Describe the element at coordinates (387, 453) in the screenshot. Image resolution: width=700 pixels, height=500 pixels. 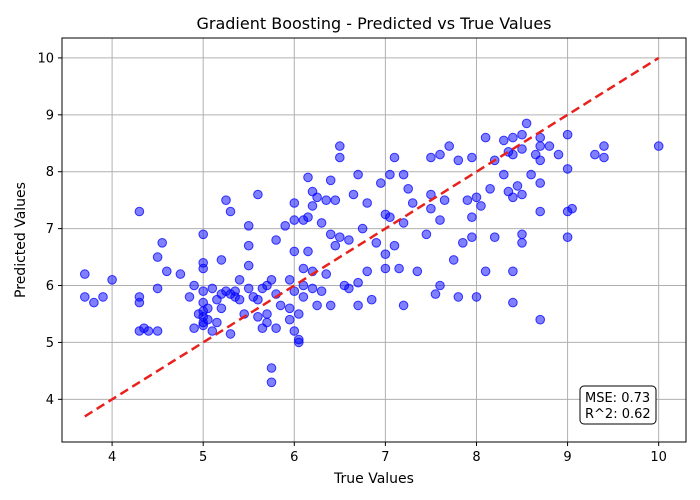
I see `x-axis-ticks: 4 5 6 7 8 9 10` at that location.